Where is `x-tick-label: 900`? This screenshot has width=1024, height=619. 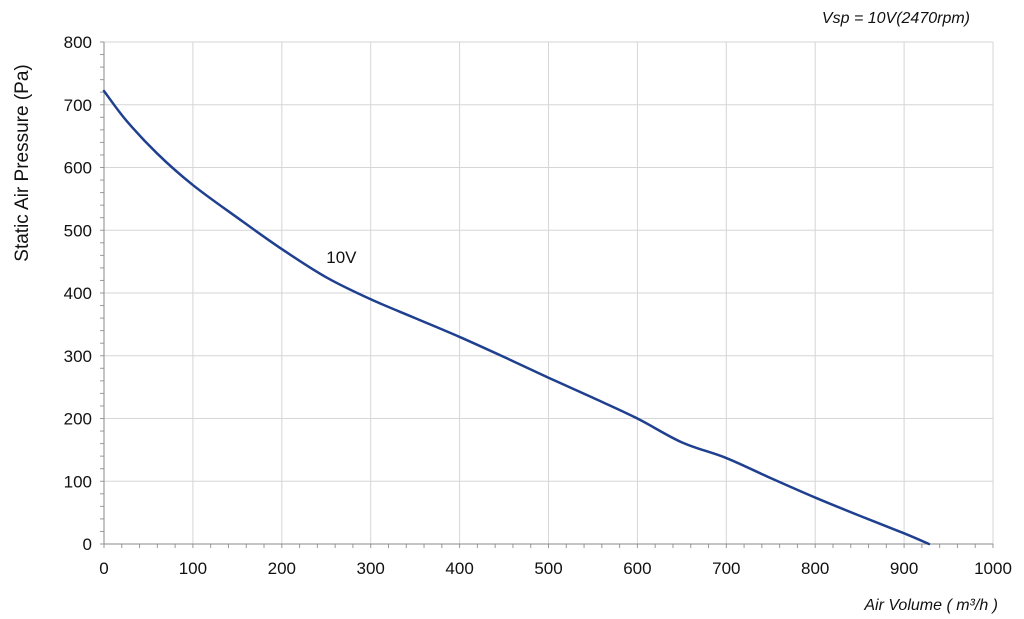 x-tick-label: 900 is located at coordinates (904, 568).